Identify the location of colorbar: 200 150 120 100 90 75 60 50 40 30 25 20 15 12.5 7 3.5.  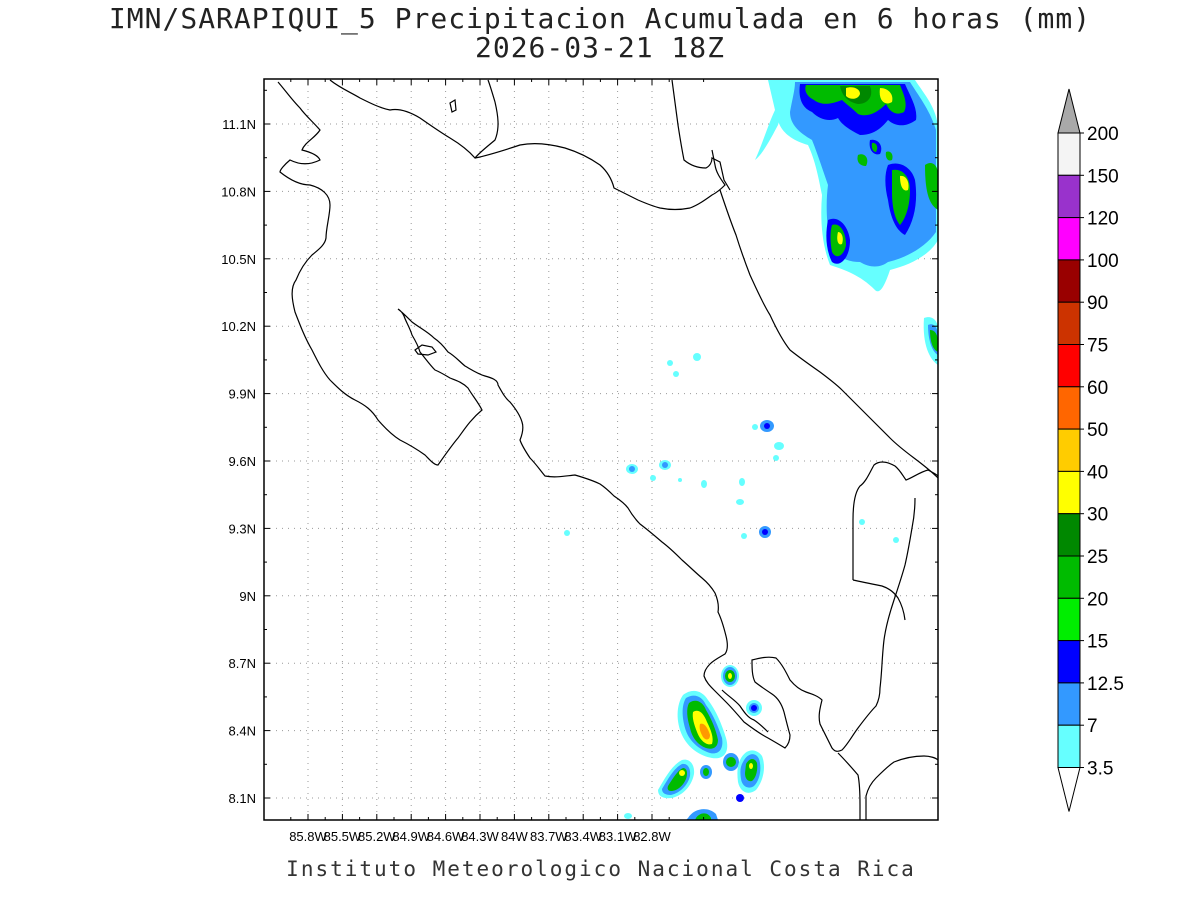
(1090, 450).